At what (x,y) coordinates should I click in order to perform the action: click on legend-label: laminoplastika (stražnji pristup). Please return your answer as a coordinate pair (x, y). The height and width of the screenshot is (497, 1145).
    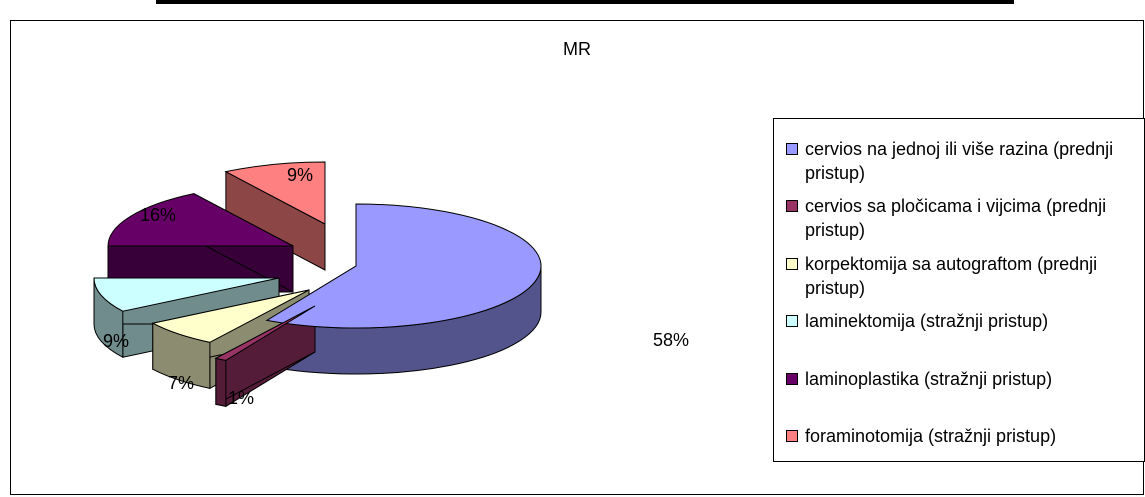
    Looking at the image, I should click on (929, 379).